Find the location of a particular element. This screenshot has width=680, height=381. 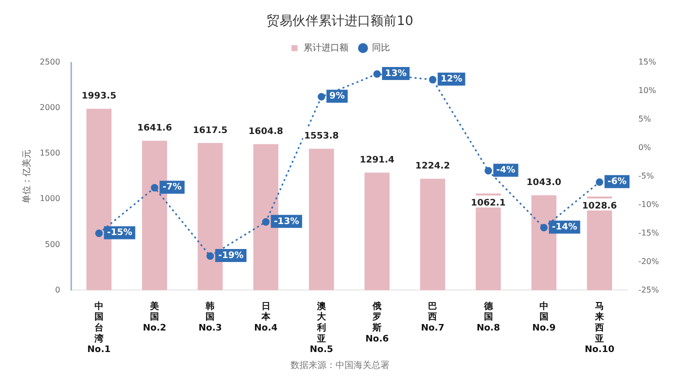

data-label: 1553.8 is located at coordinates (321, 137).